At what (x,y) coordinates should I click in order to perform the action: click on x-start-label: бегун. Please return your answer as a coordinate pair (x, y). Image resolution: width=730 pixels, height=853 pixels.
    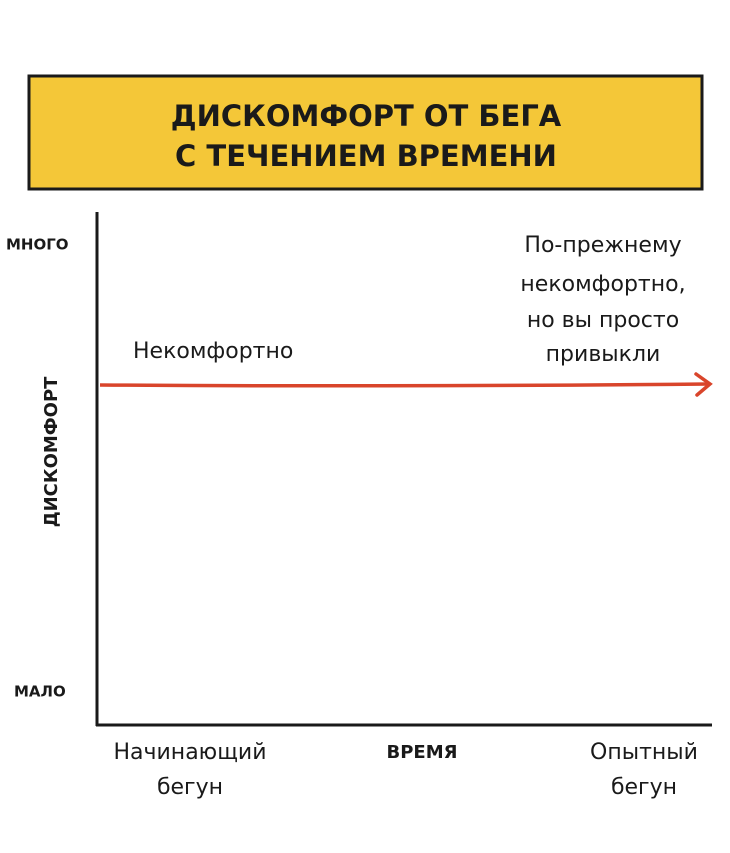
    Looking at the image, I should click on (190, 787).